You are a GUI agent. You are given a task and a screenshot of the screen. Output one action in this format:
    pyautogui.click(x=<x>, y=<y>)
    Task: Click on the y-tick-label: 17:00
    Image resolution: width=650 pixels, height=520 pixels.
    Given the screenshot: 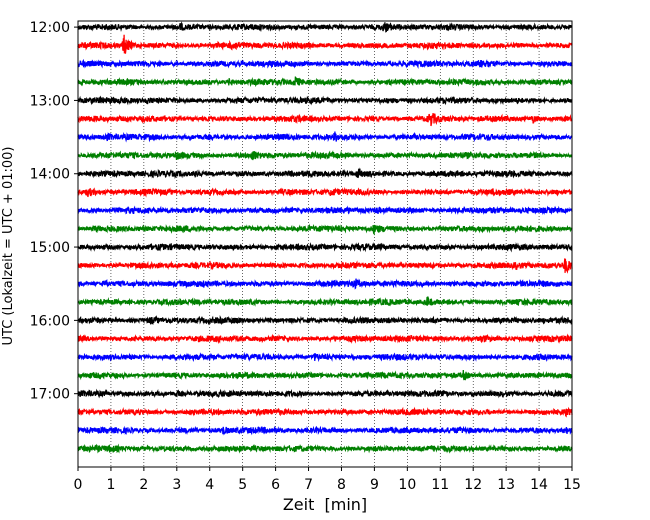 What is the action you would take?
    pyautogui.click(x=50, y=395)
    